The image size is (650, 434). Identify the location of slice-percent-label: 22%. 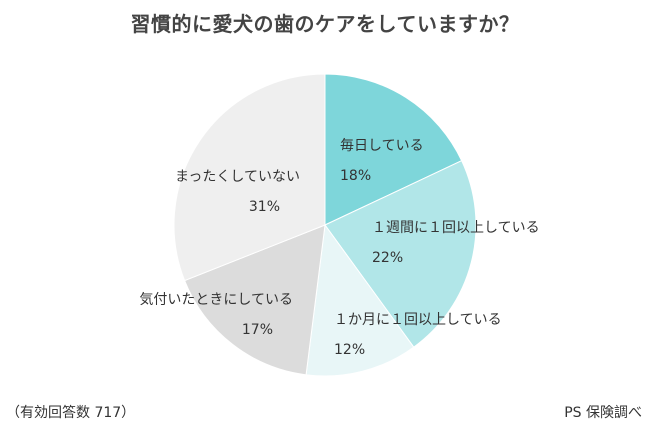
(387, 258).